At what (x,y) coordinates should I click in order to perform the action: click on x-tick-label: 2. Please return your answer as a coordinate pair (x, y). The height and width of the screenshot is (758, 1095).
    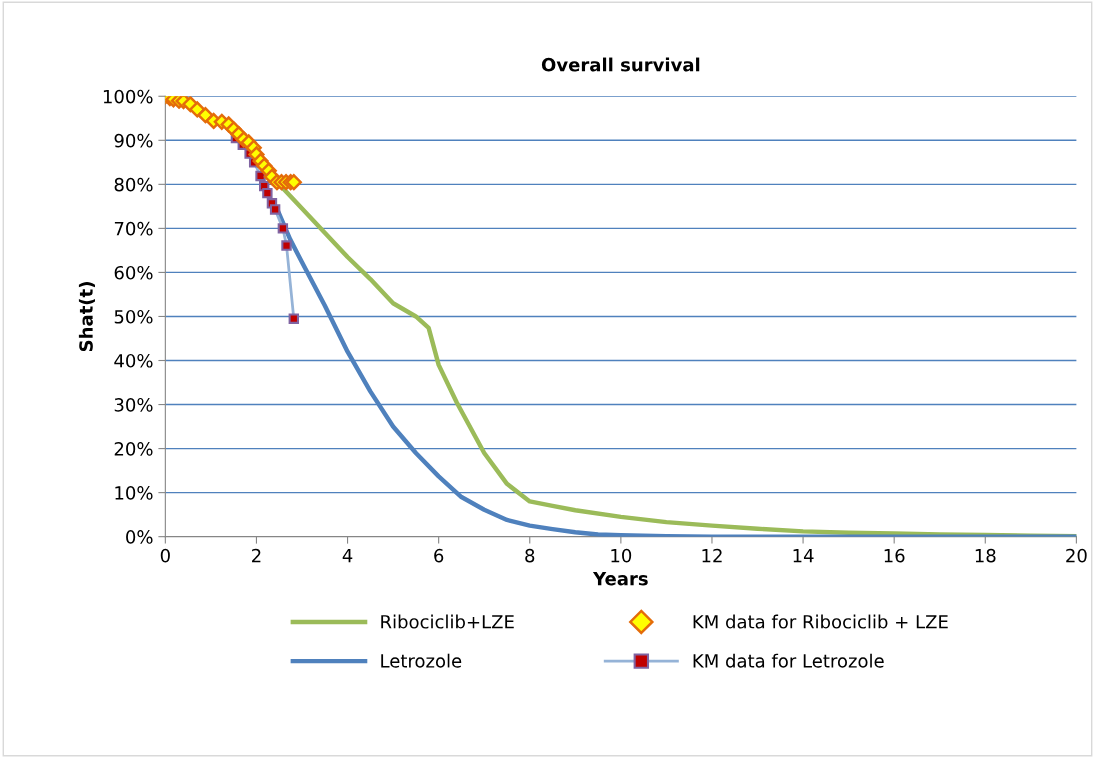
    Looking at the image, I should click on (256, 555).